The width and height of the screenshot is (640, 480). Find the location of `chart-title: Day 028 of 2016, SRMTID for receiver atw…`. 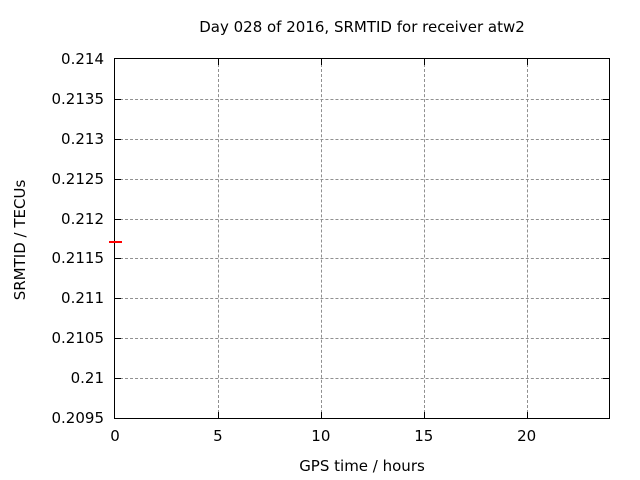

chart-title: Day 028 of 2016, SRMTID for receiver atw… is located at coordinates (362, 27).